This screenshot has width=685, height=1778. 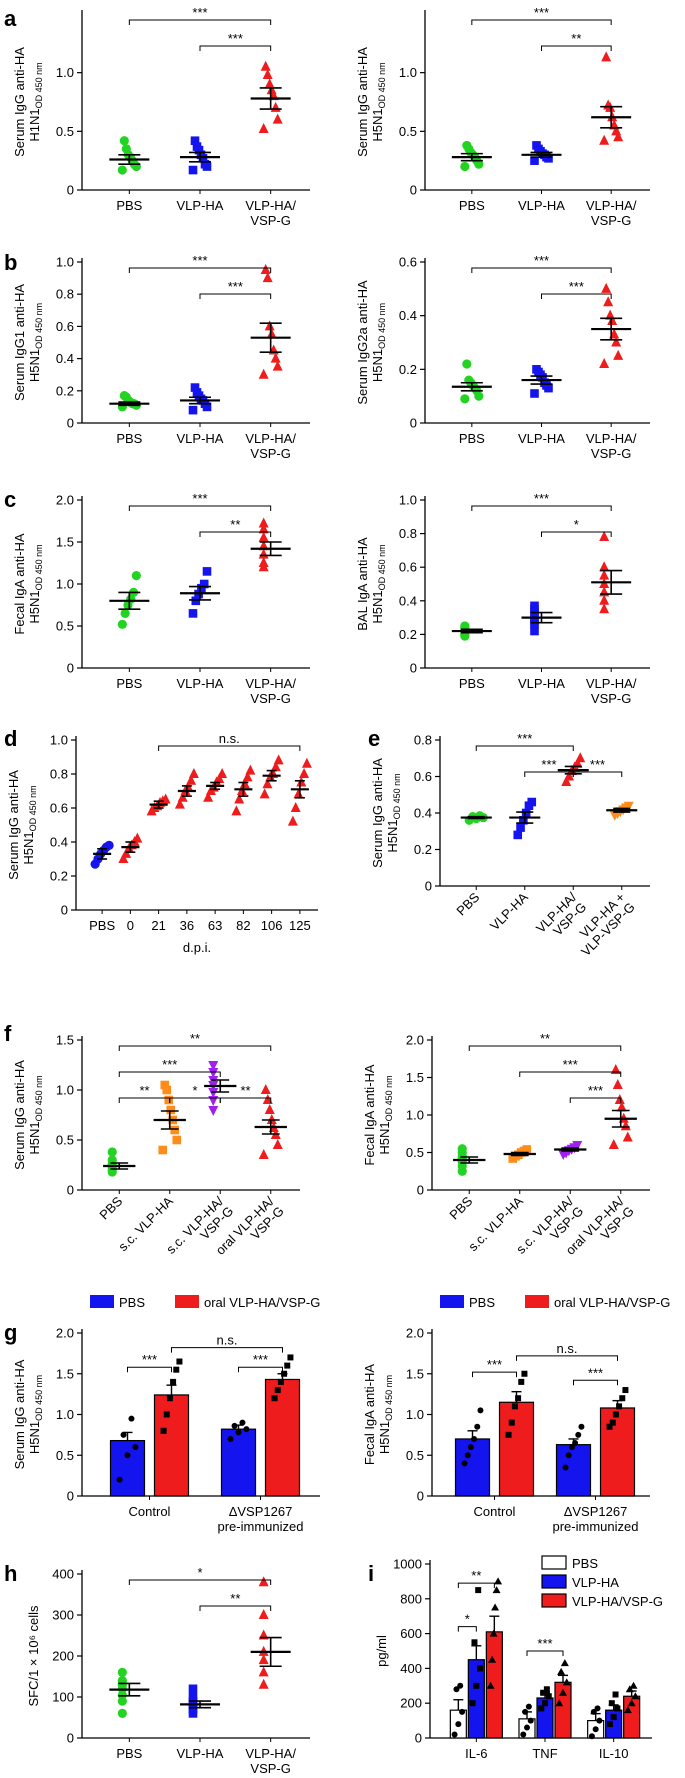 I want to click on panel-label: i, so click(x=371, y=1573).